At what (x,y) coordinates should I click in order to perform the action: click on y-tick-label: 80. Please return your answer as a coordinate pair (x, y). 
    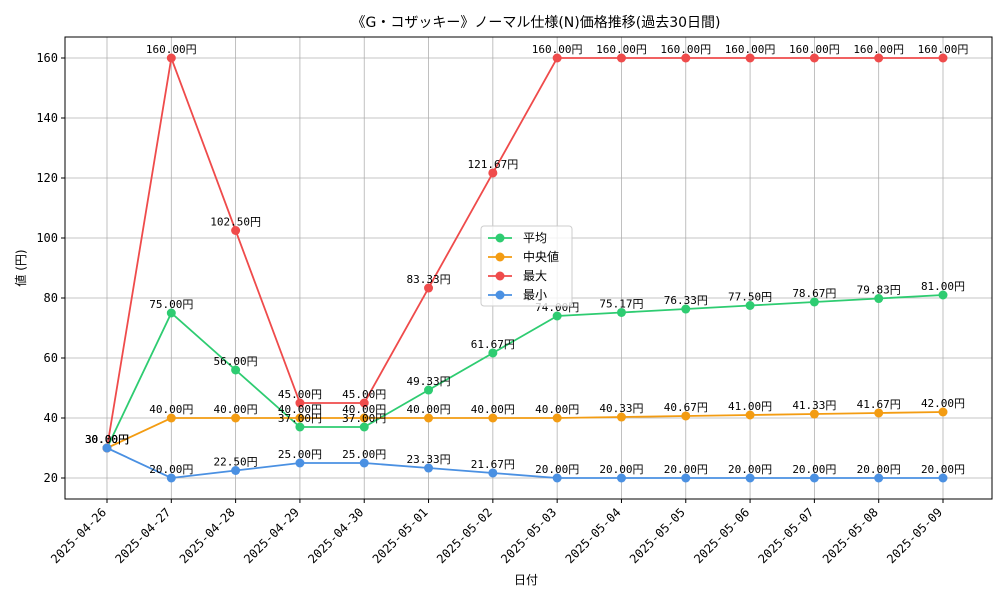
    Looking at the image, I should click on (51, 298).